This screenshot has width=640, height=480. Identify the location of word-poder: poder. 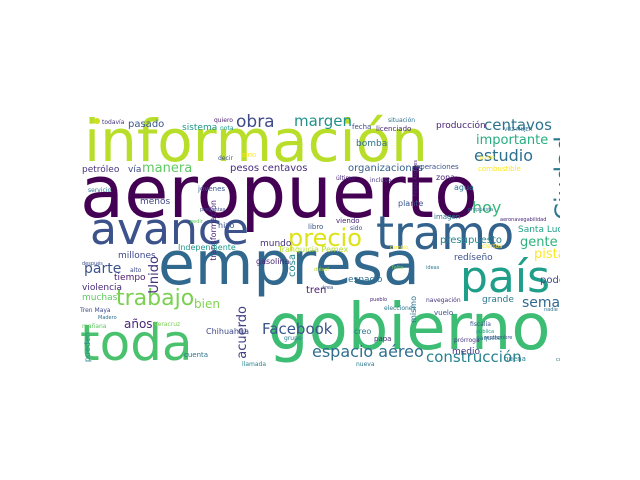
(550, 280).